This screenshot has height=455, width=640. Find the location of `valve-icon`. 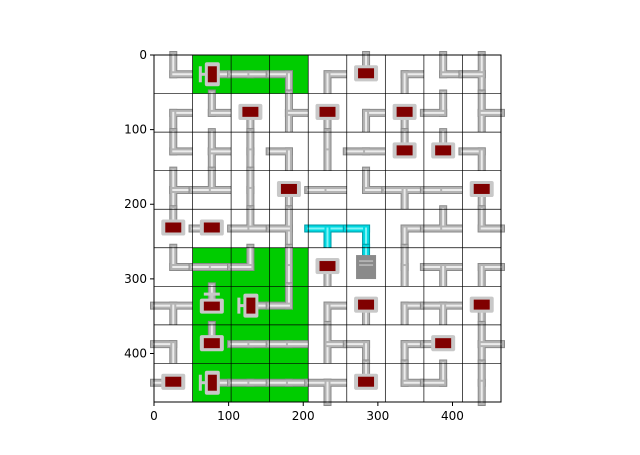

valve-icon is located at coordinates (209, 382).